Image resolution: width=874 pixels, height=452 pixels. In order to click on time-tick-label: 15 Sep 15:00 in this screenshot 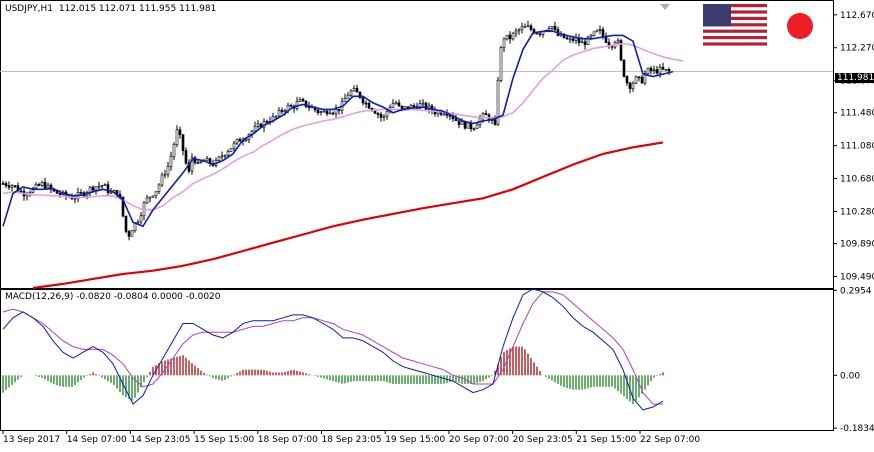, I will do `click(224, 440)`.